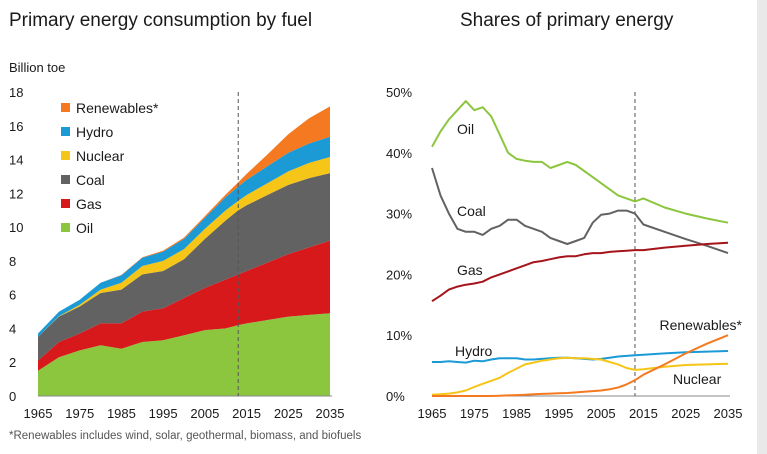  Describe the element at coordinates (643, 413) in the screenshot. I see `right-x-tick: 2015` at that location.